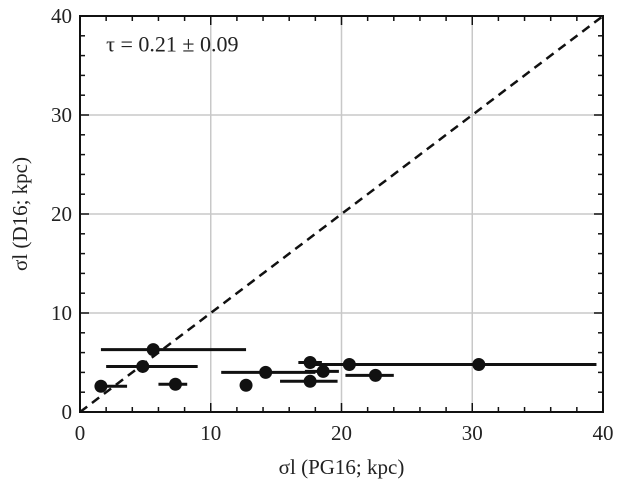 Image resolution: width=618 pixels, height=483 pixels. Describe the element at coordinates (61, 16) in the screenshot. I see `y-tick-label: 40` at that location.